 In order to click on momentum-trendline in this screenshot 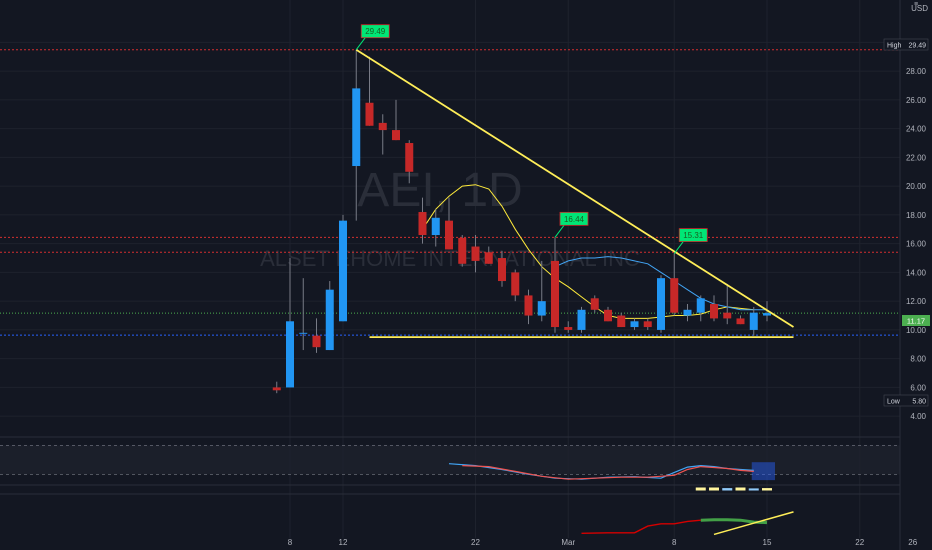, I will do `click(753, 523)`.